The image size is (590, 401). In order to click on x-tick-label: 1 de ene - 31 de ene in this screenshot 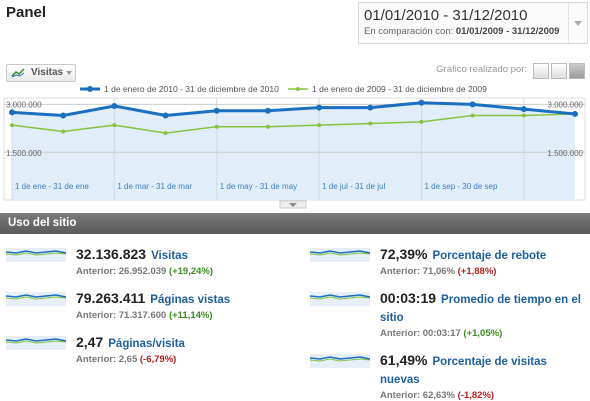, I will do `click(52, 186)`.